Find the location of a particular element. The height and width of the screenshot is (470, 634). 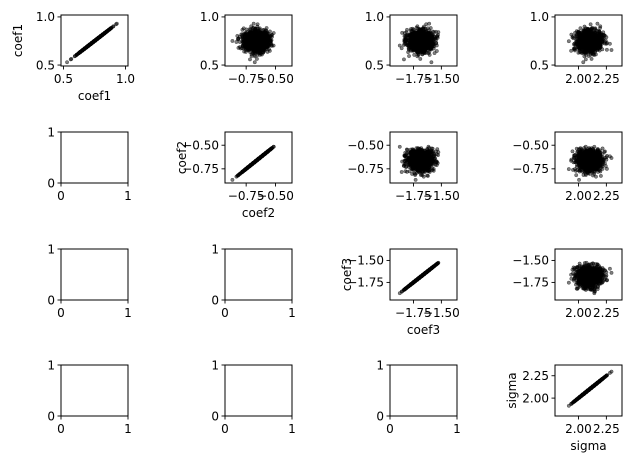

x-tick-label: −0.75 is located at coordinates (246, 79).